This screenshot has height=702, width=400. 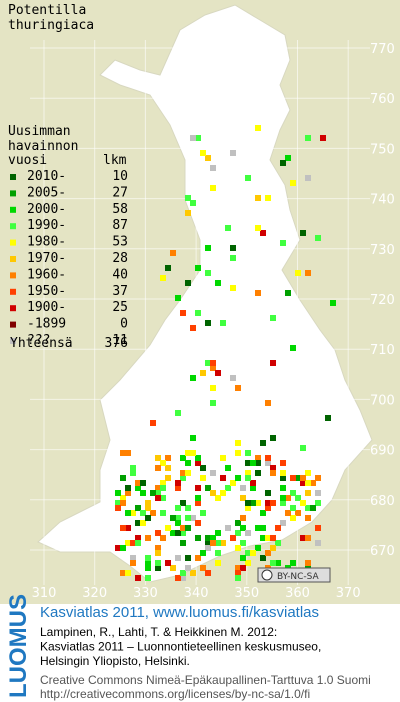 I want to click on legend-year-header: vuosi, so click(x=27, y=160).